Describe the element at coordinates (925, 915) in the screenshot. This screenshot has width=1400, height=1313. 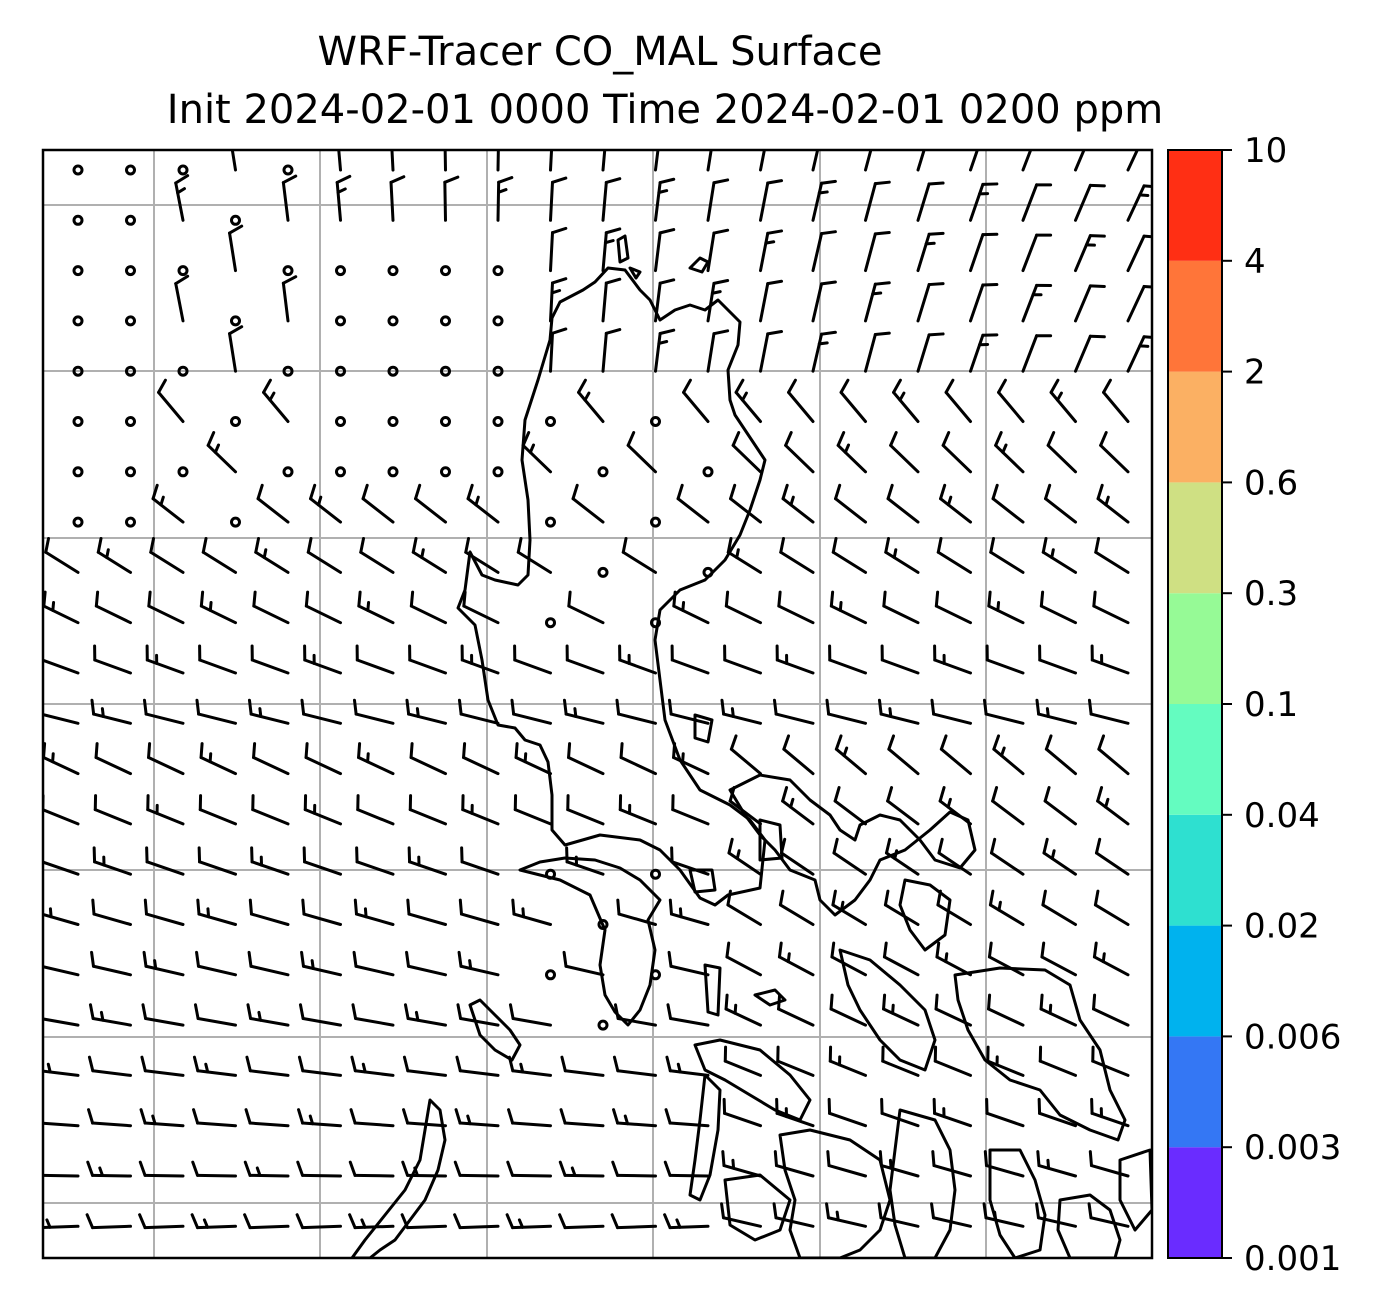
I see `coastline-east-island-b` at that location.